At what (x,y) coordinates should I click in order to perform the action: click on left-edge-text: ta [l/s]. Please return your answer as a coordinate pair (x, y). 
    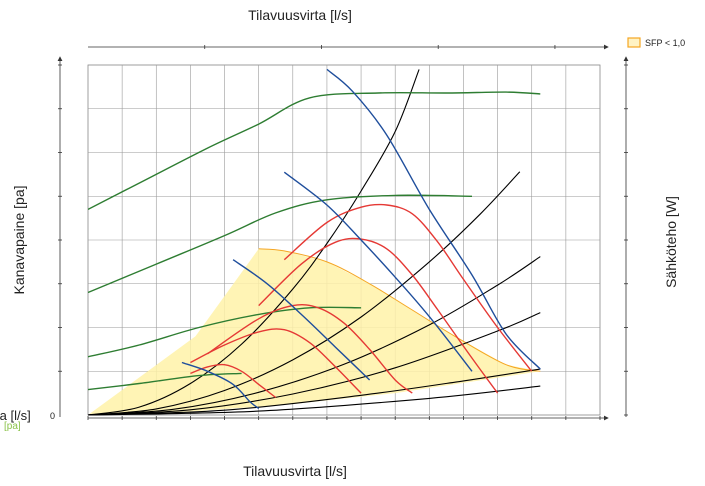
    Looking at the image, I should click on (15, 415).